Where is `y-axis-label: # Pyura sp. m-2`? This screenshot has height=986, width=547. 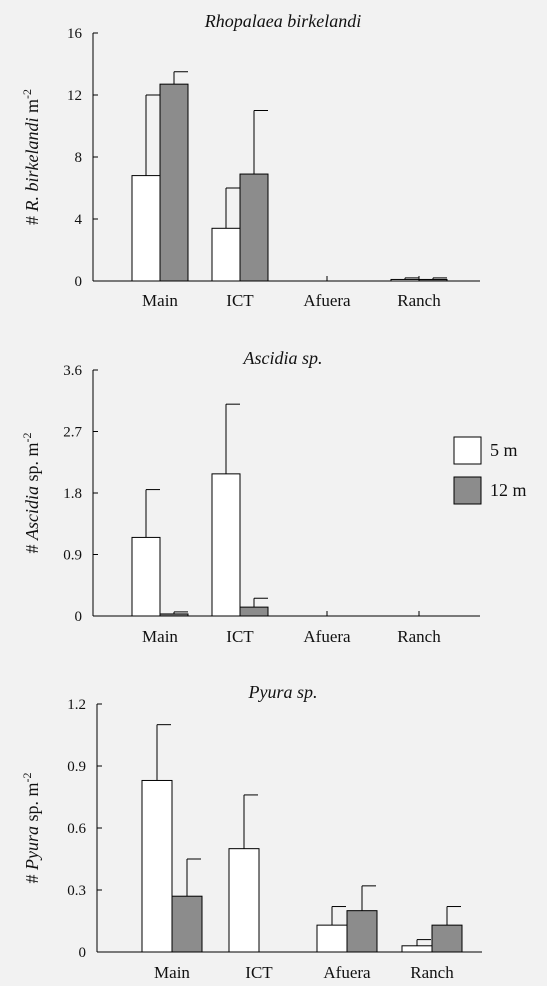
y-axis-label: # Pyura sp. m-2 is located at coordinates (31, 827).